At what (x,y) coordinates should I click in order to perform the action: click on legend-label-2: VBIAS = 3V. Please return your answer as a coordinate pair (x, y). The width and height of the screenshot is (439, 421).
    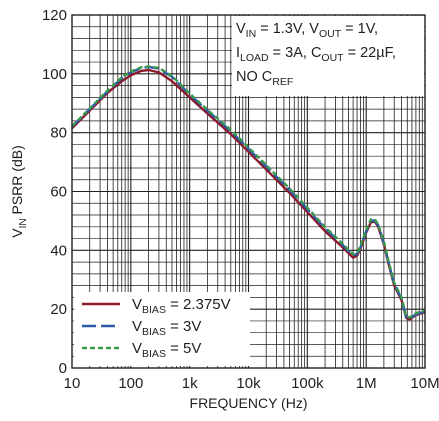
    Looking at the image, I should click on (166, 328).